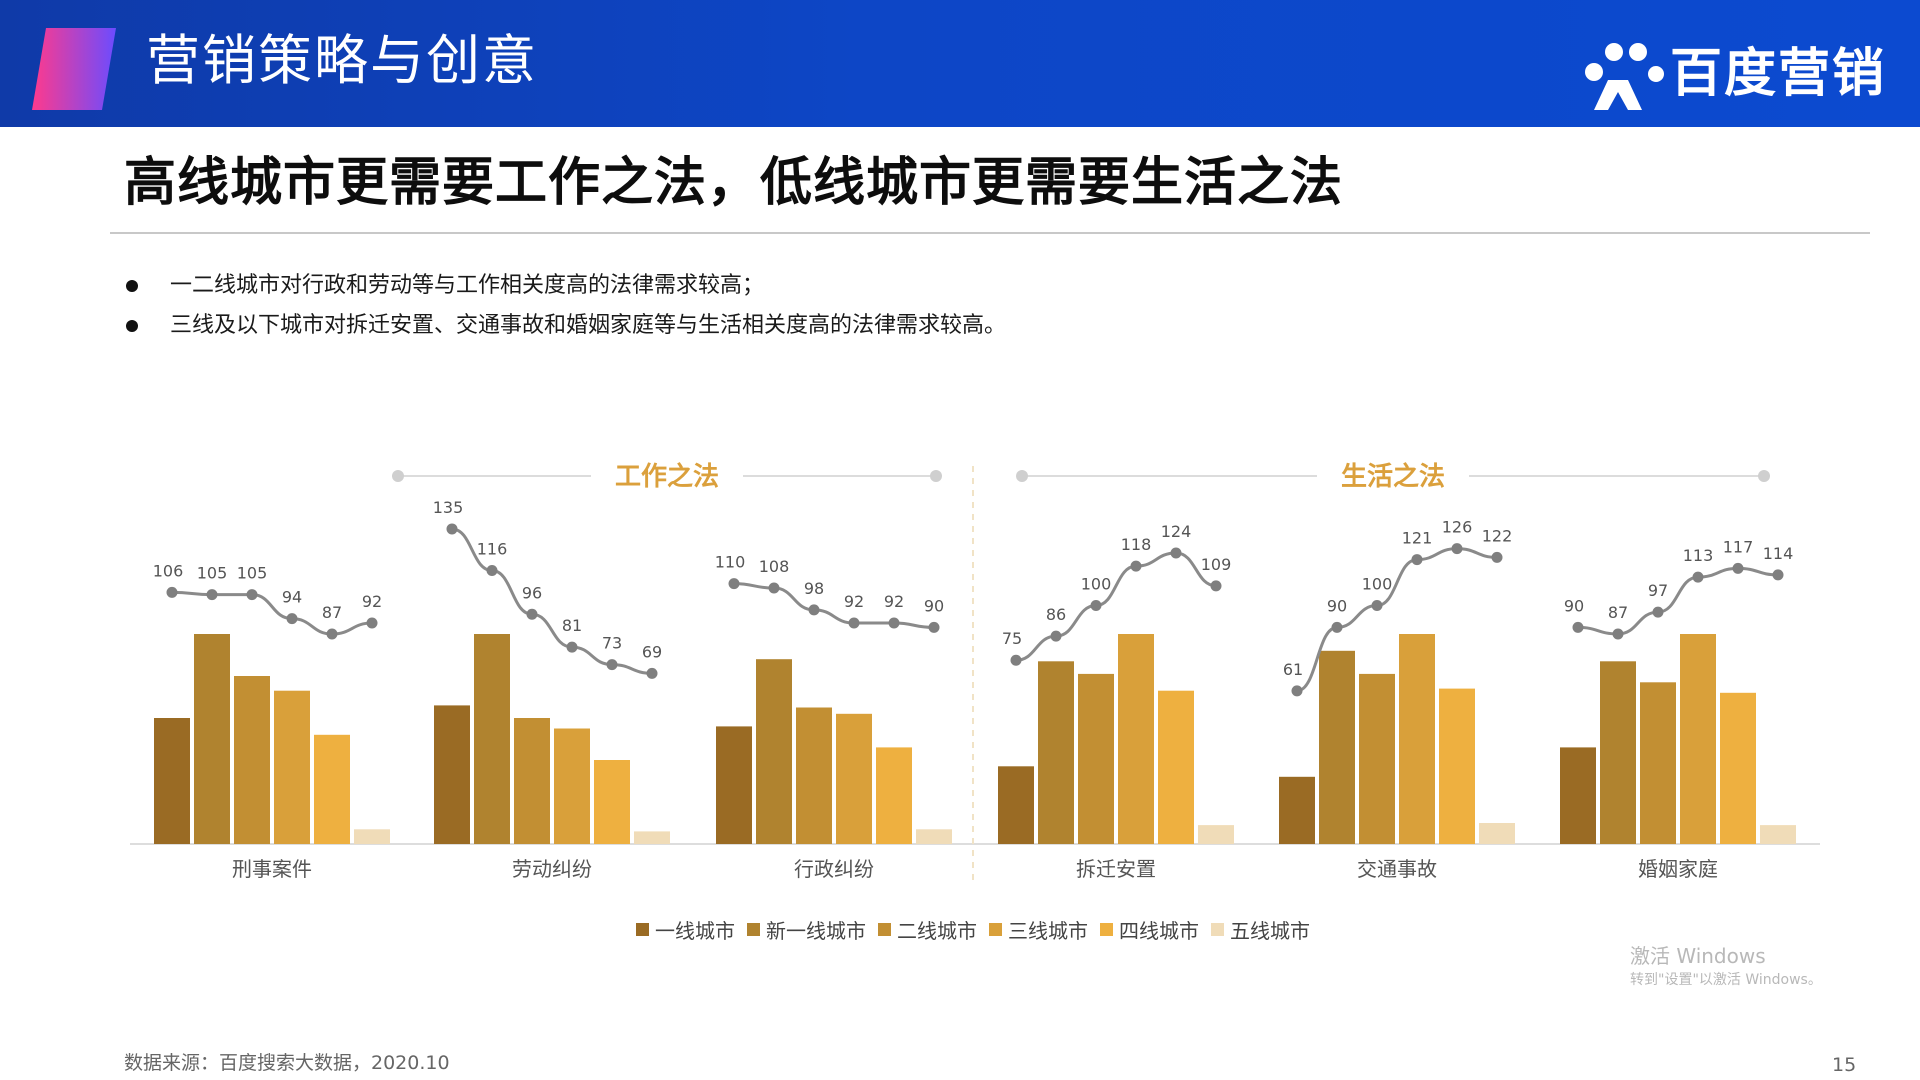 This screenshot has width=1920, height=1080. I want to click on bullet-dot-icon, so click(132, 326).